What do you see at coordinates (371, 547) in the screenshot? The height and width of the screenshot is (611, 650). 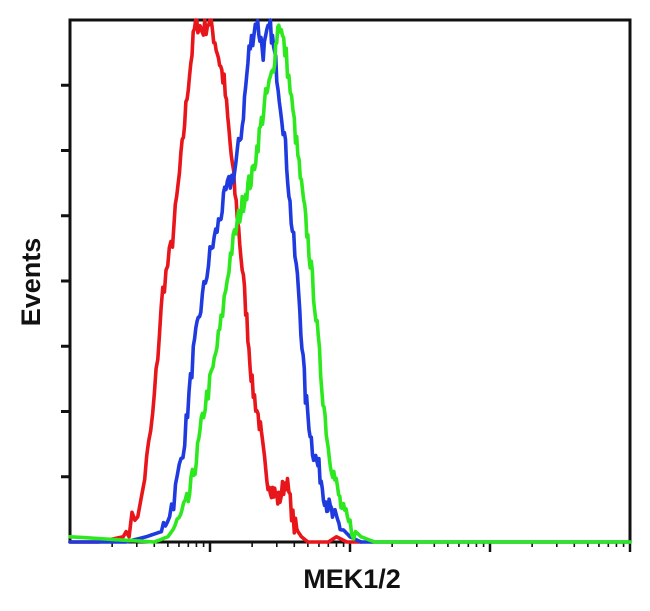 I see `x-axis-ticks` at bounding box center [371, 547].